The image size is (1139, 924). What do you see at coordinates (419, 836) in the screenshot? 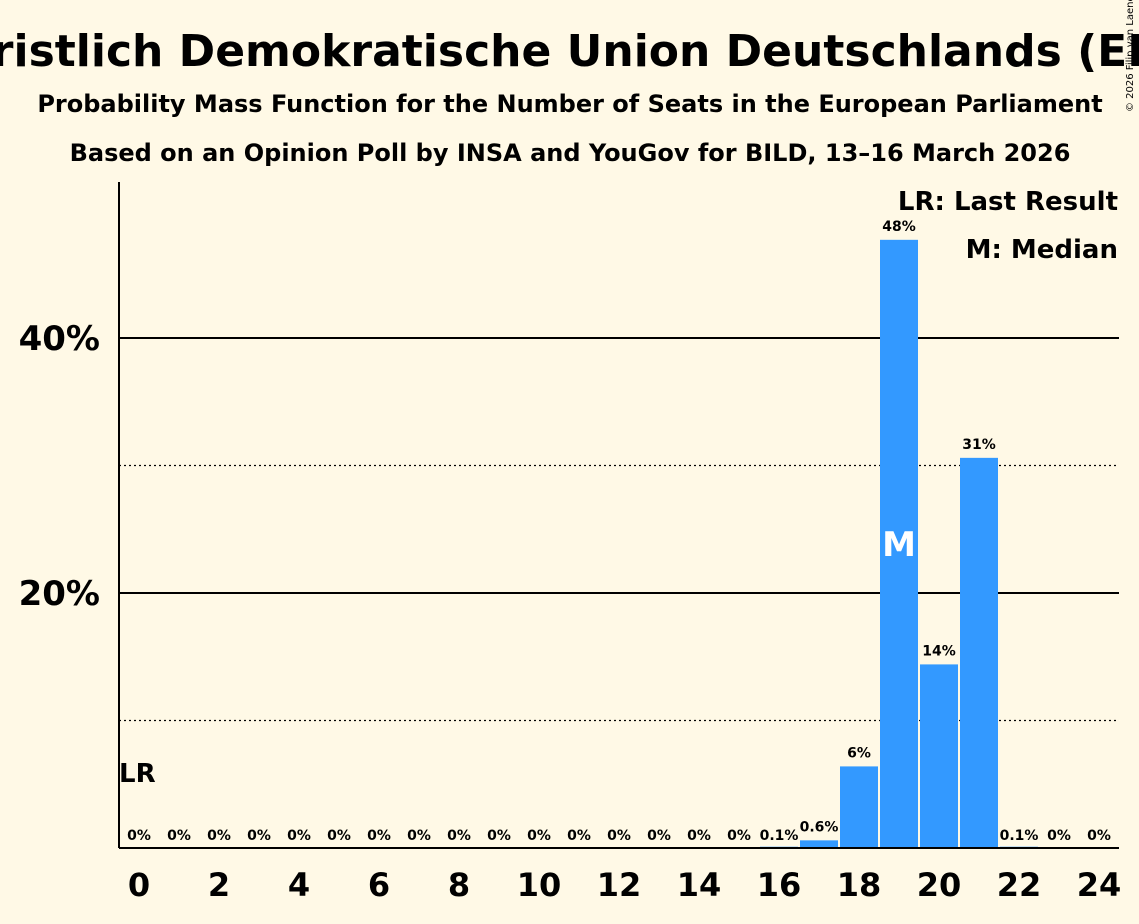
I see `bar-label-seat-7: 0%` at bounding box center [419, 836].